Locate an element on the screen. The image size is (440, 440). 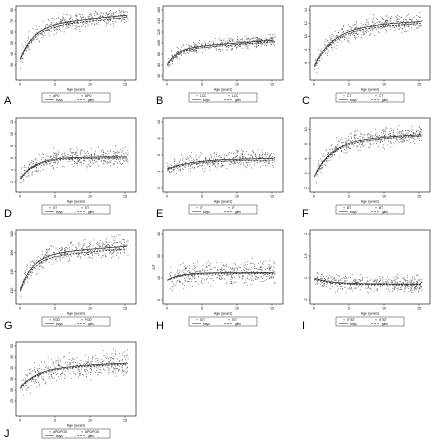
legend-boys: boys is located at coordinates (353, 324).